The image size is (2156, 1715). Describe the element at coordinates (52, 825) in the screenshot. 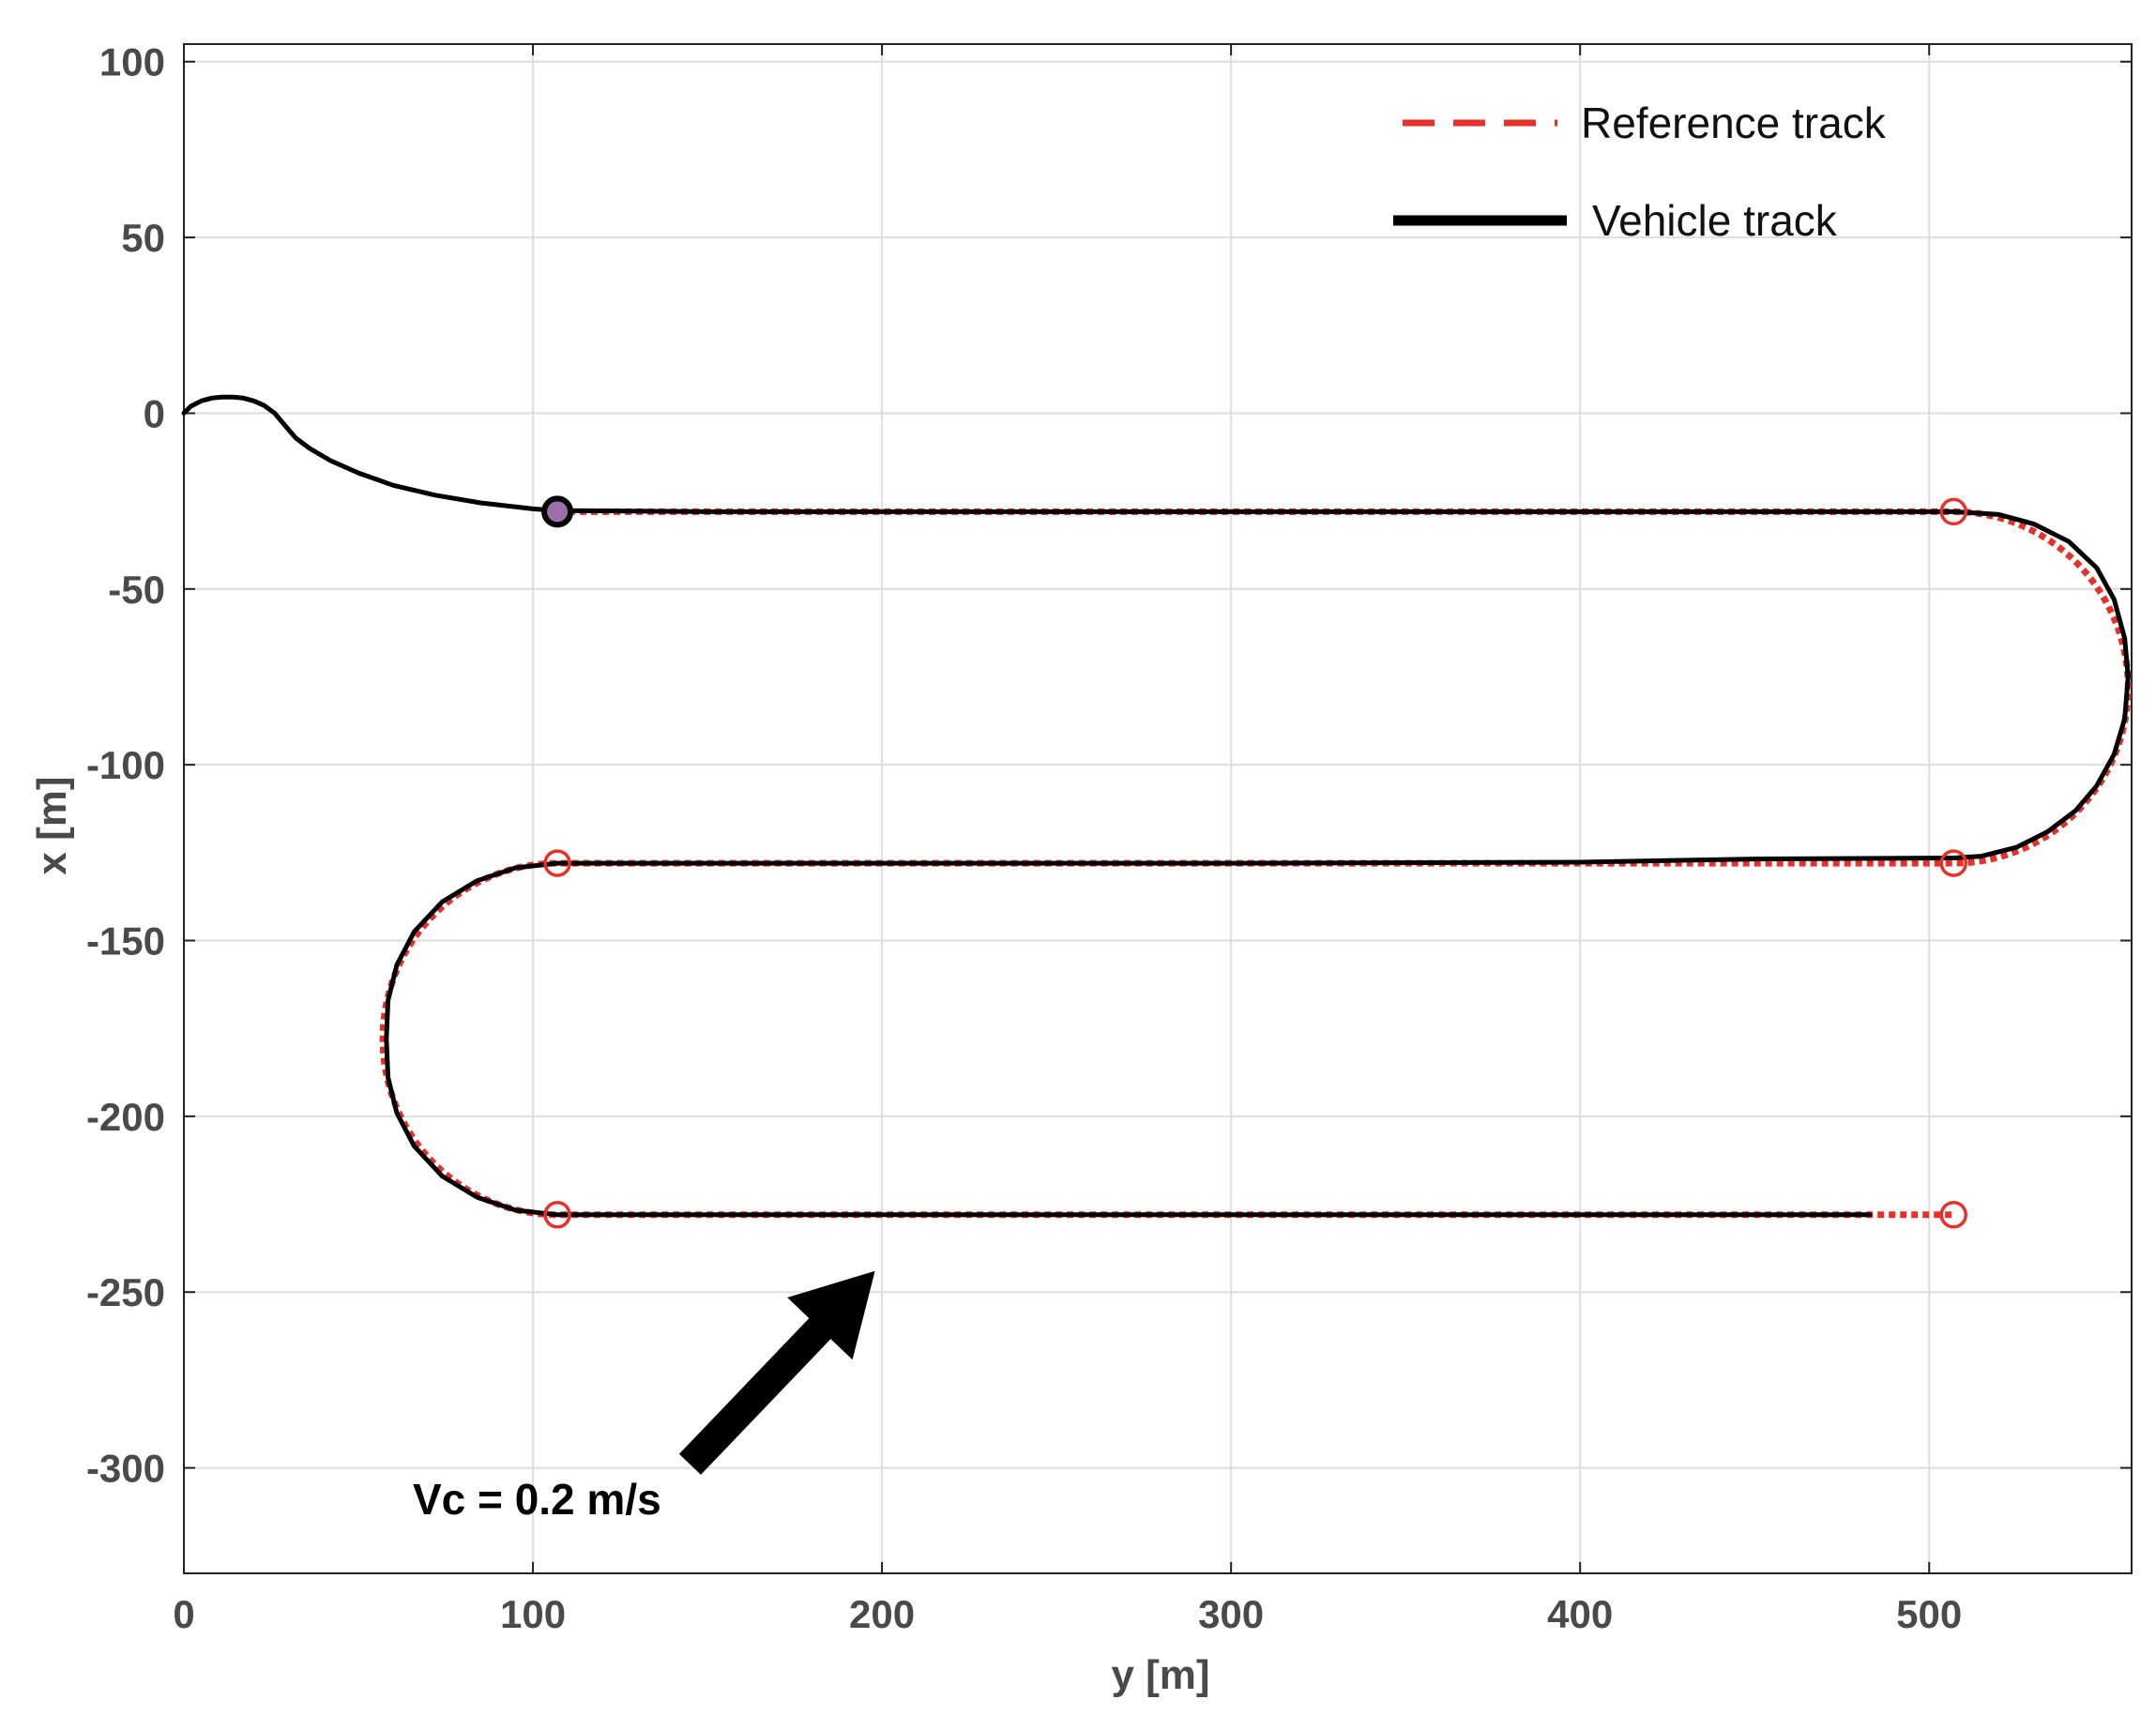

I see `y-axis-label: x [m]` at that location.